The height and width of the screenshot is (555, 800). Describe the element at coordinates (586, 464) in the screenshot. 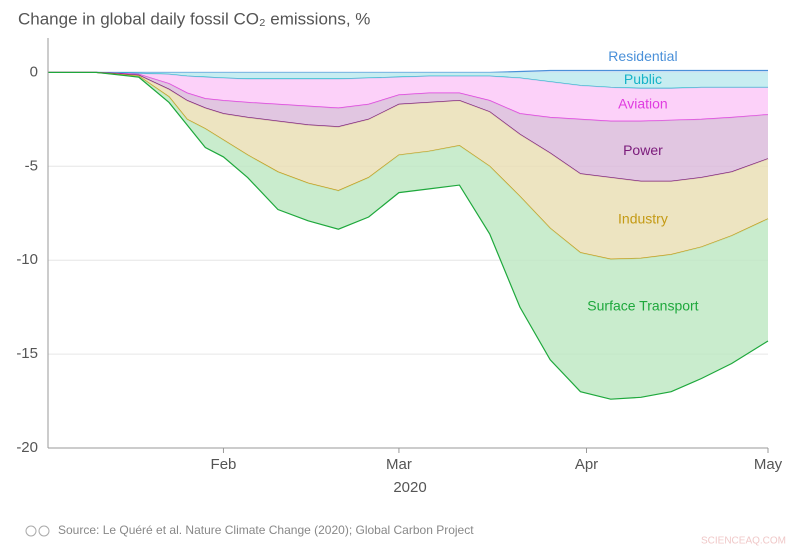

I see `x-tick-label: Apr` at that location.